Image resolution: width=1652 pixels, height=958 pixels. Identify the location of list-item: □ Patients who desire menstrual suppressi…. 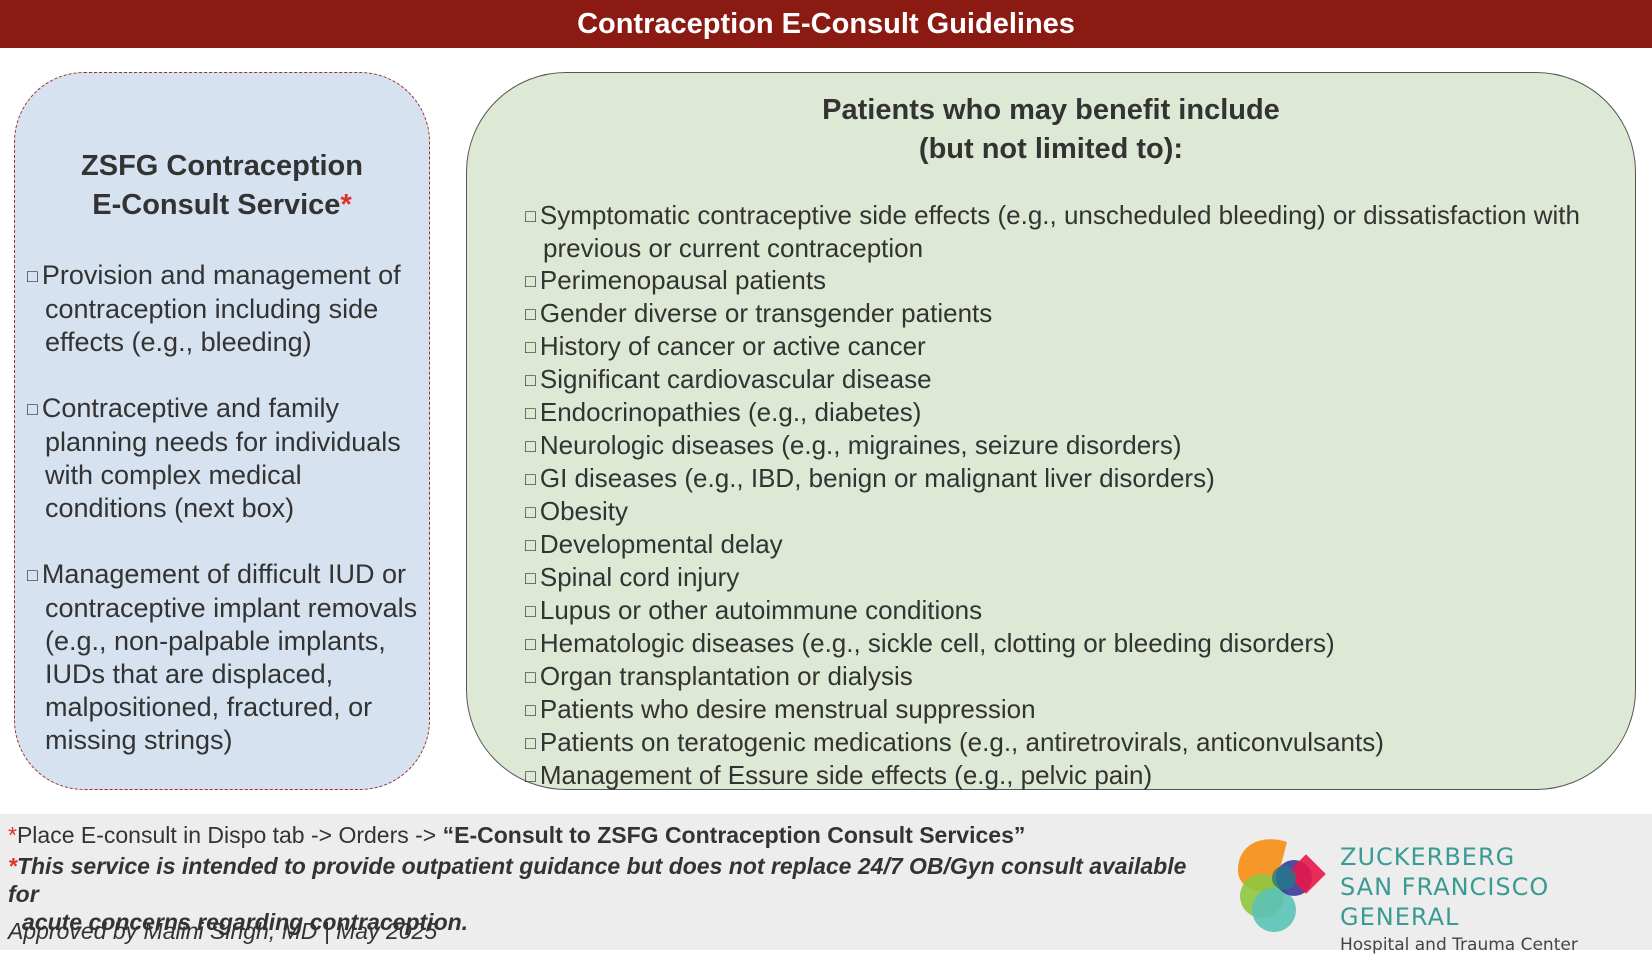
(780, 709).